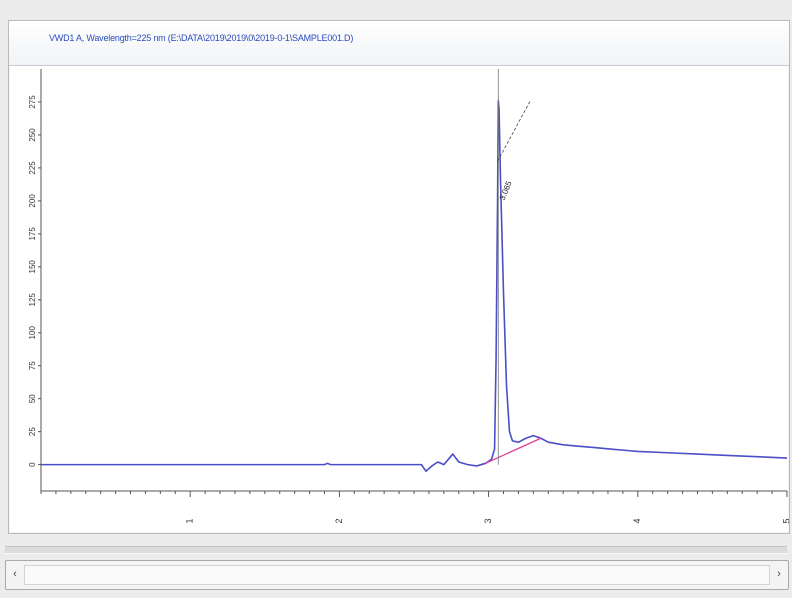 The image size is (792, 598). I want to click on y-tick-label: 0, so click(32, 464).